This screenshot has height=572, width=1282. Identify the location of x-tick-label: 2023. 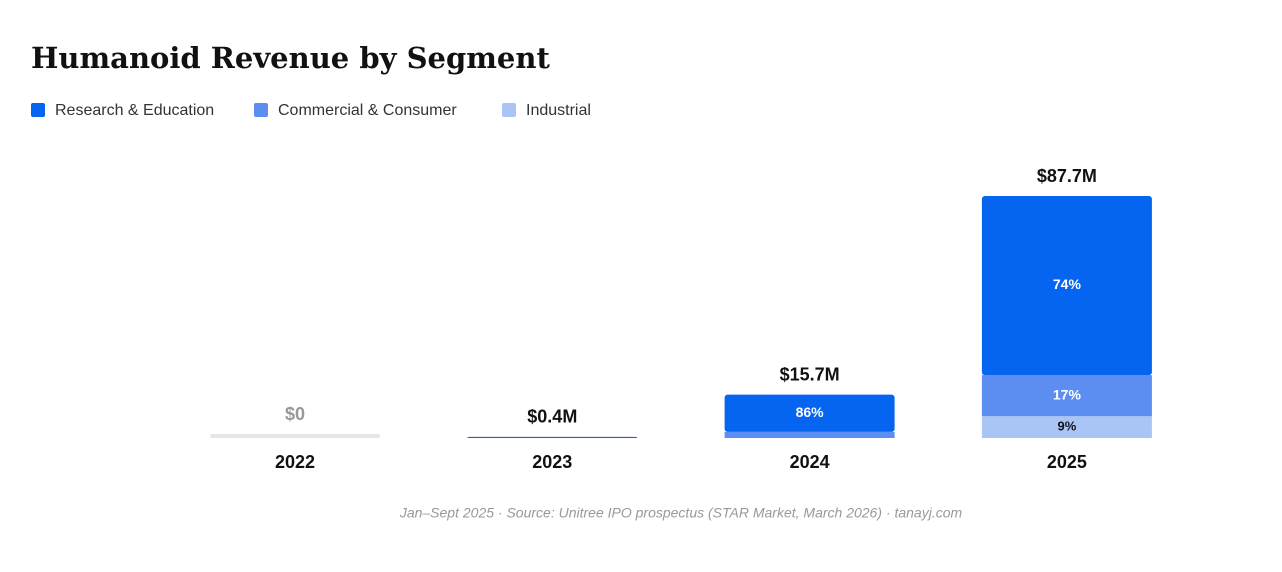
(552, 462).